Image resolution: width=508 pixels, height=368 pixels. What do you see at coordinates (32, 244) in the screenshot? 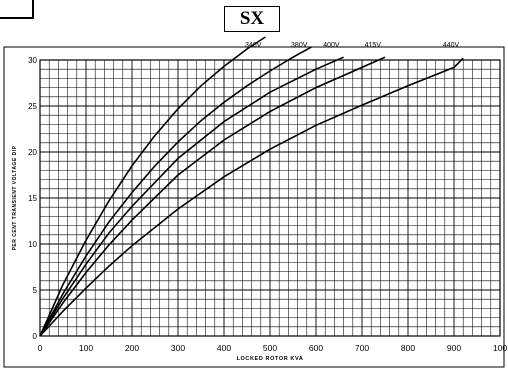
I see `y-tick-label: 10` at bounding box center [32, 244].